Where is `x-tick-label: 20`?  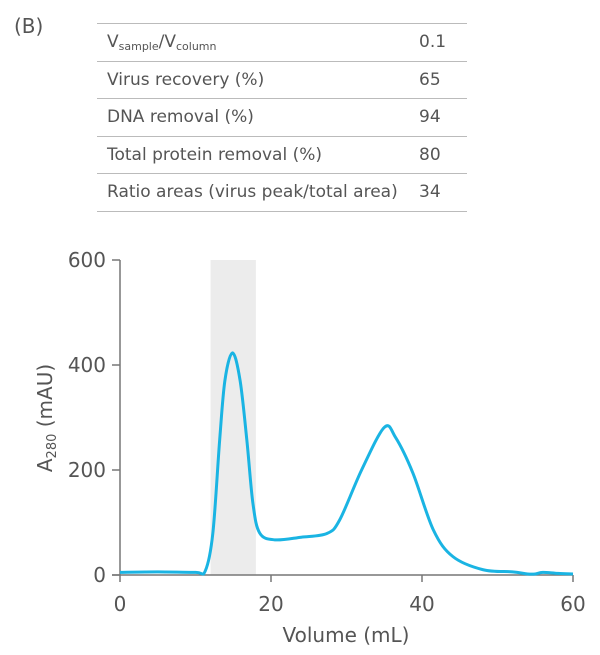
x-tick-label: 20 is located at coordinates (270, 604).